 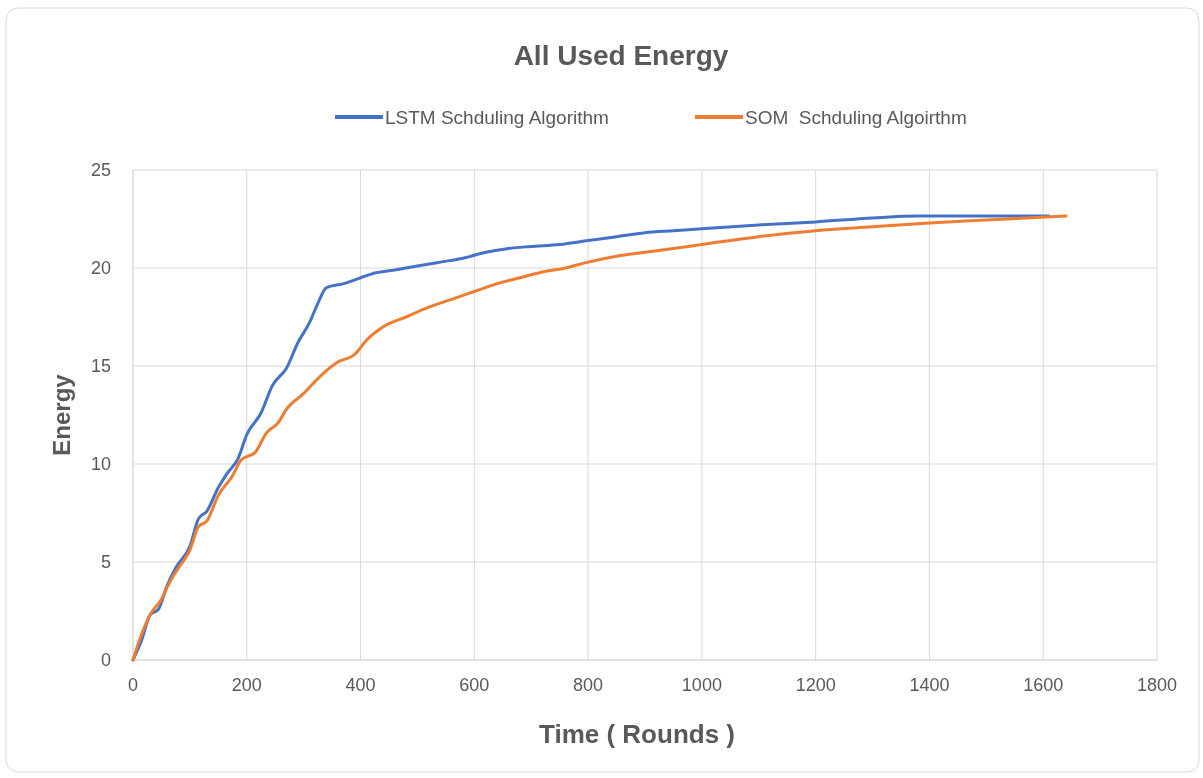 What do you see at coordinates (588, 685) in the screenshot?
I see `x-tick-label: 800` at bounding box center [588, 685].